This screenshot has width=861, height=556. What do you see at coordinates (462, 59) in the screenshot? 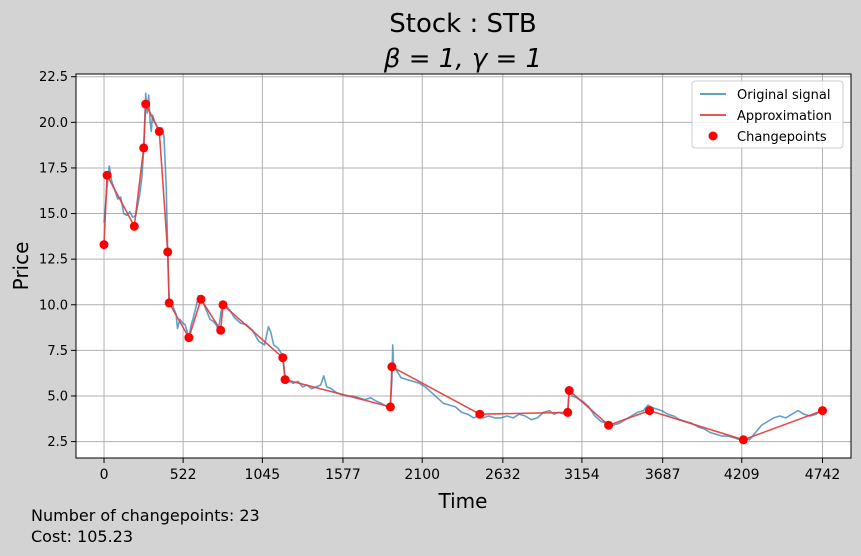
I see `chart-subtitle: β = 1, γ = 1` at bounding box center [462, 59].